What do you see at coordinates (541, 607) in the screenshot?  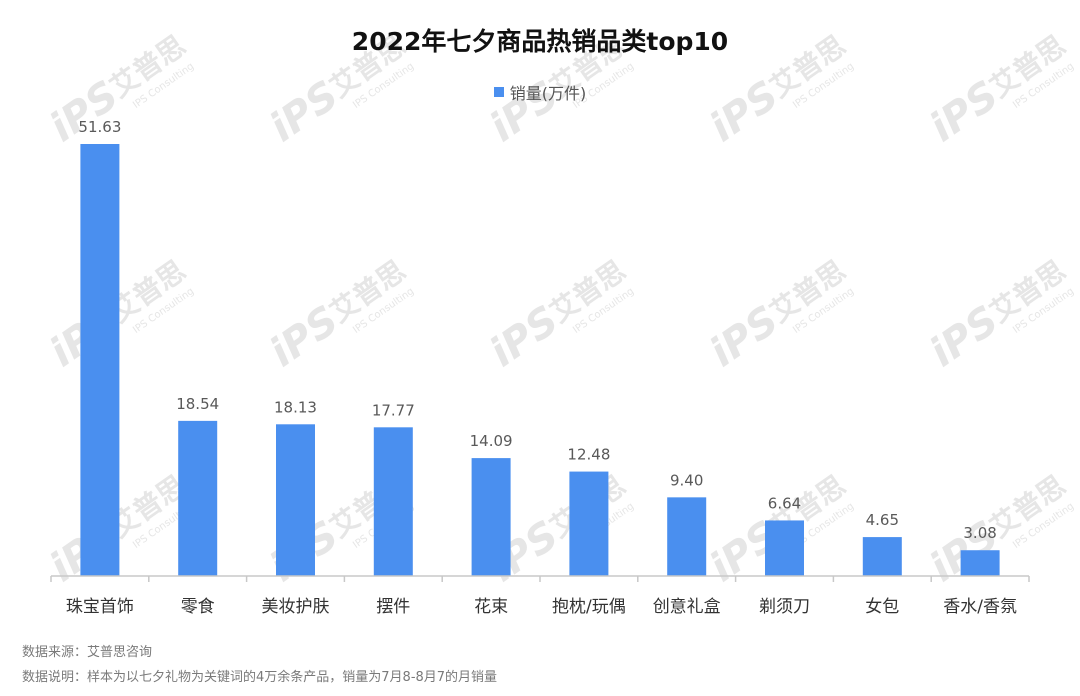 I see `category-label-group: 珠宝首饰 零食 美妆护肤 摆件 花束 抱枕/玩偶 创意礼盒 剃须刀 女包 香水/香氛` at bounding box center [541, 607].